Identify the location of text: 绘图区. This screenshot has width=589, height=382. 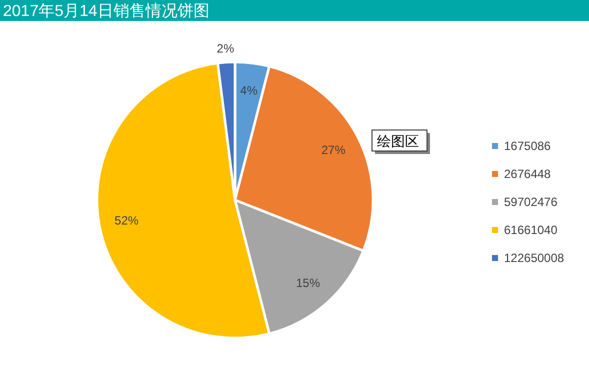
(398, 141).